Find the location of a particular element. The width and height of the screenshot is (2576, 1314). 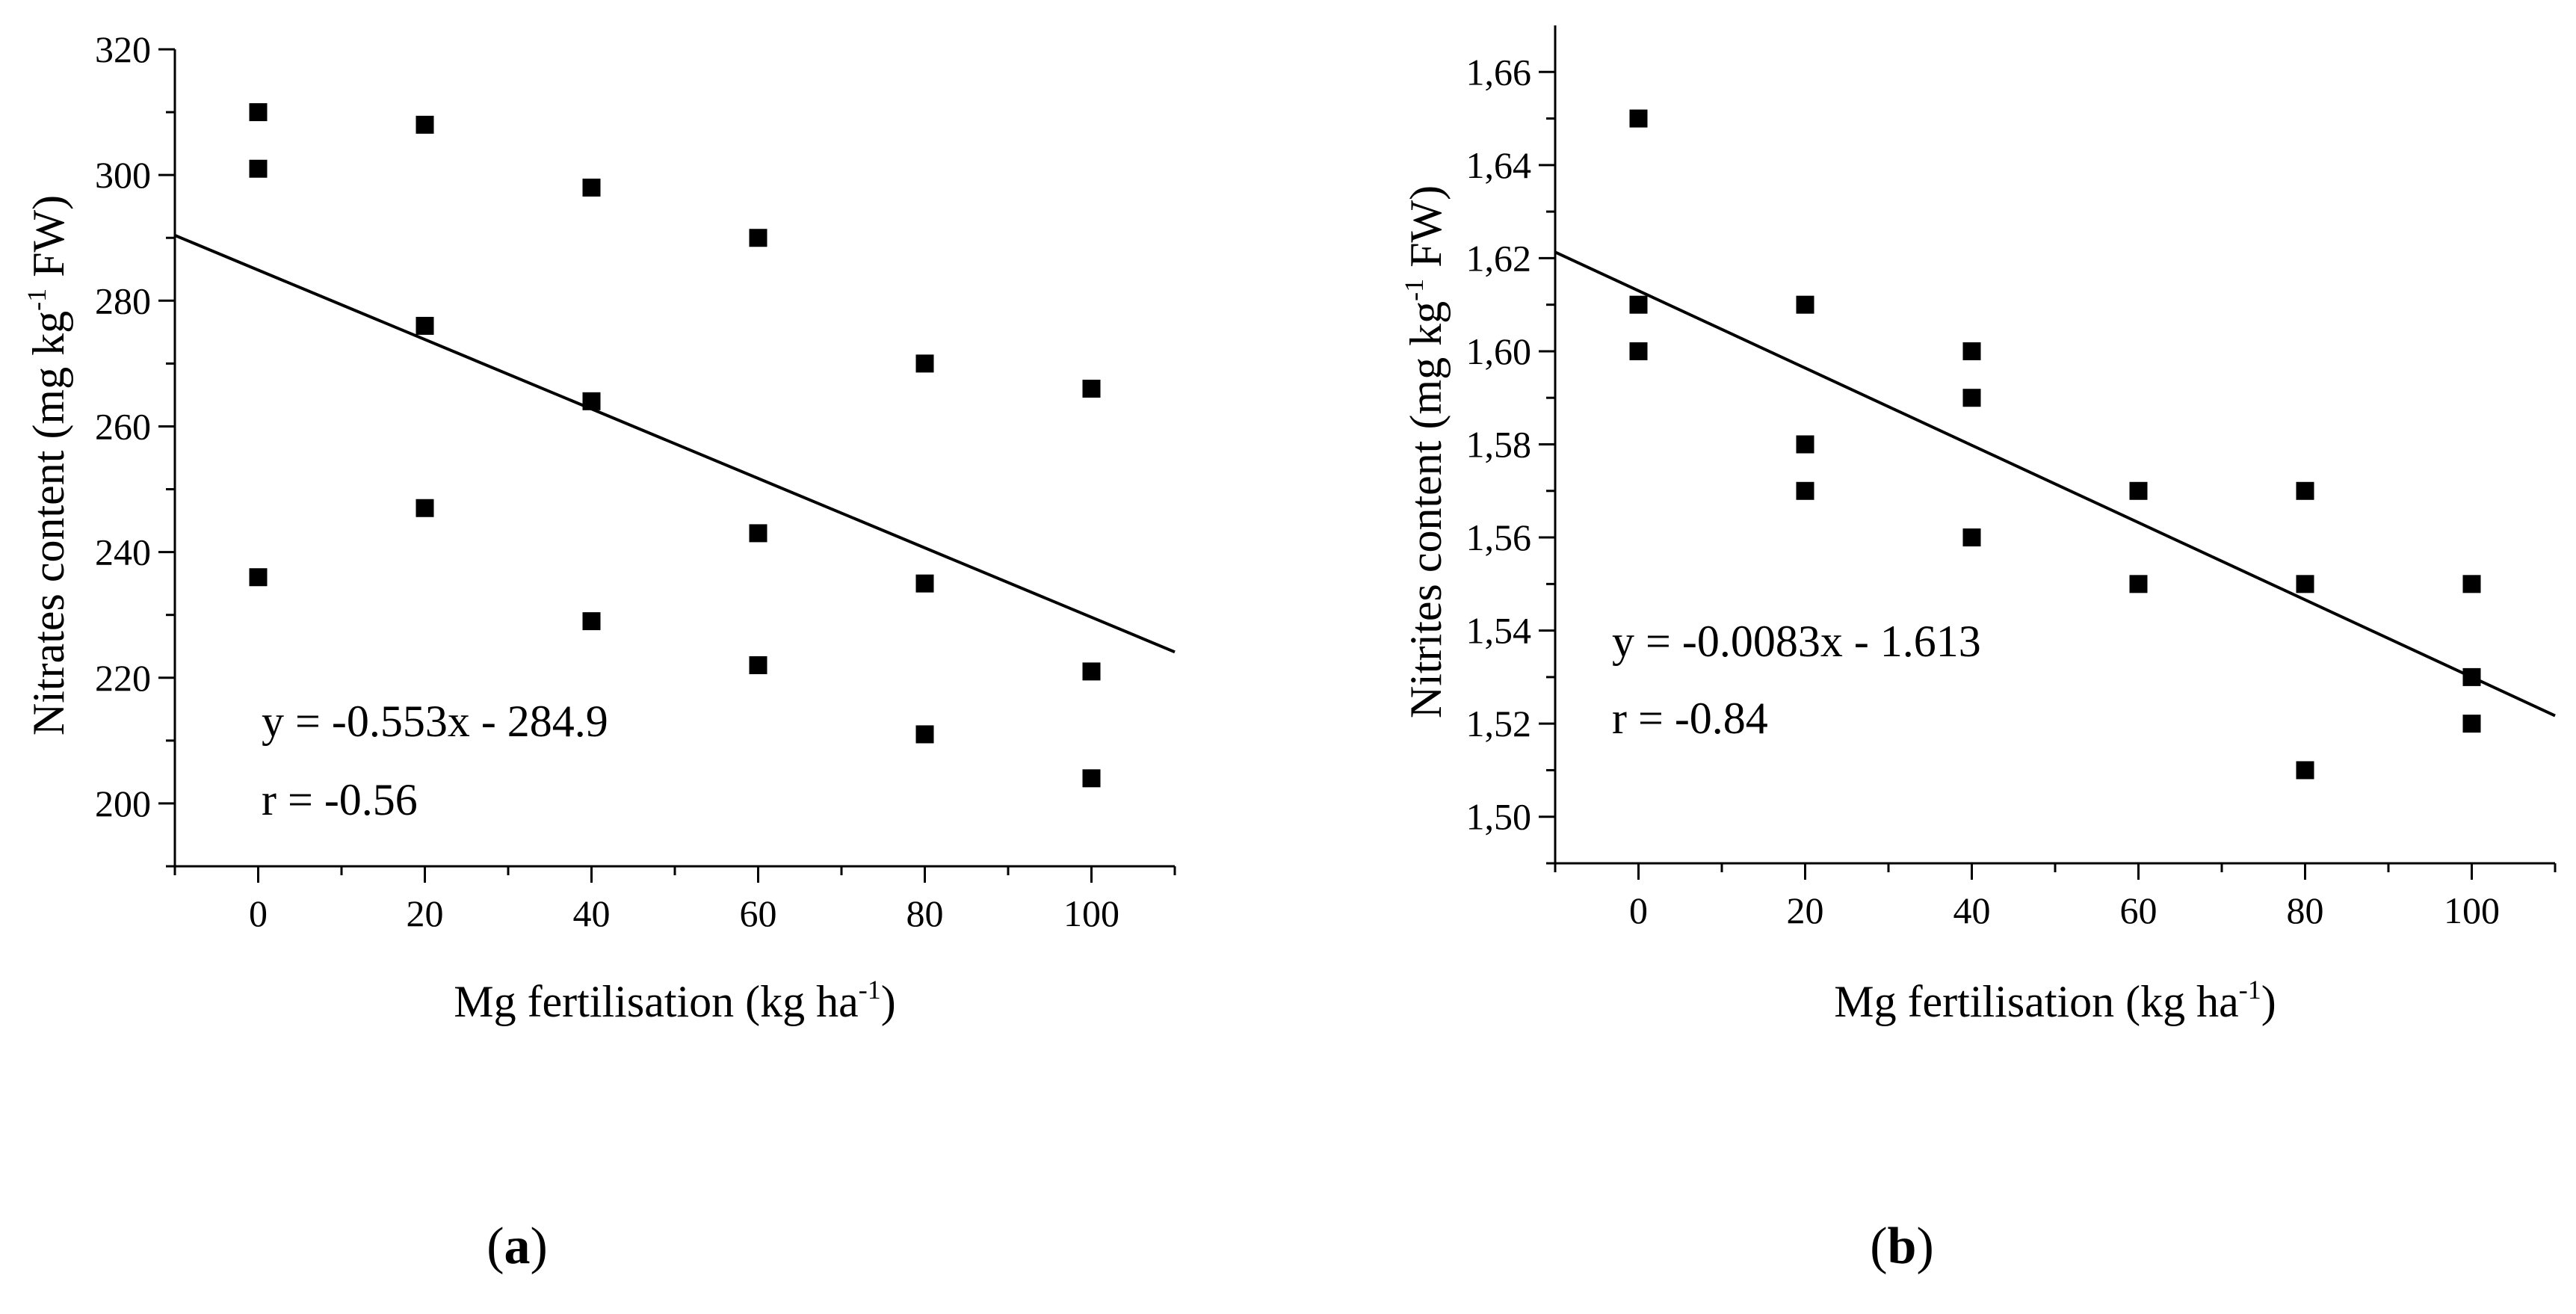

b-x-tick-label: 0 is located at coordinates (1639, 910).